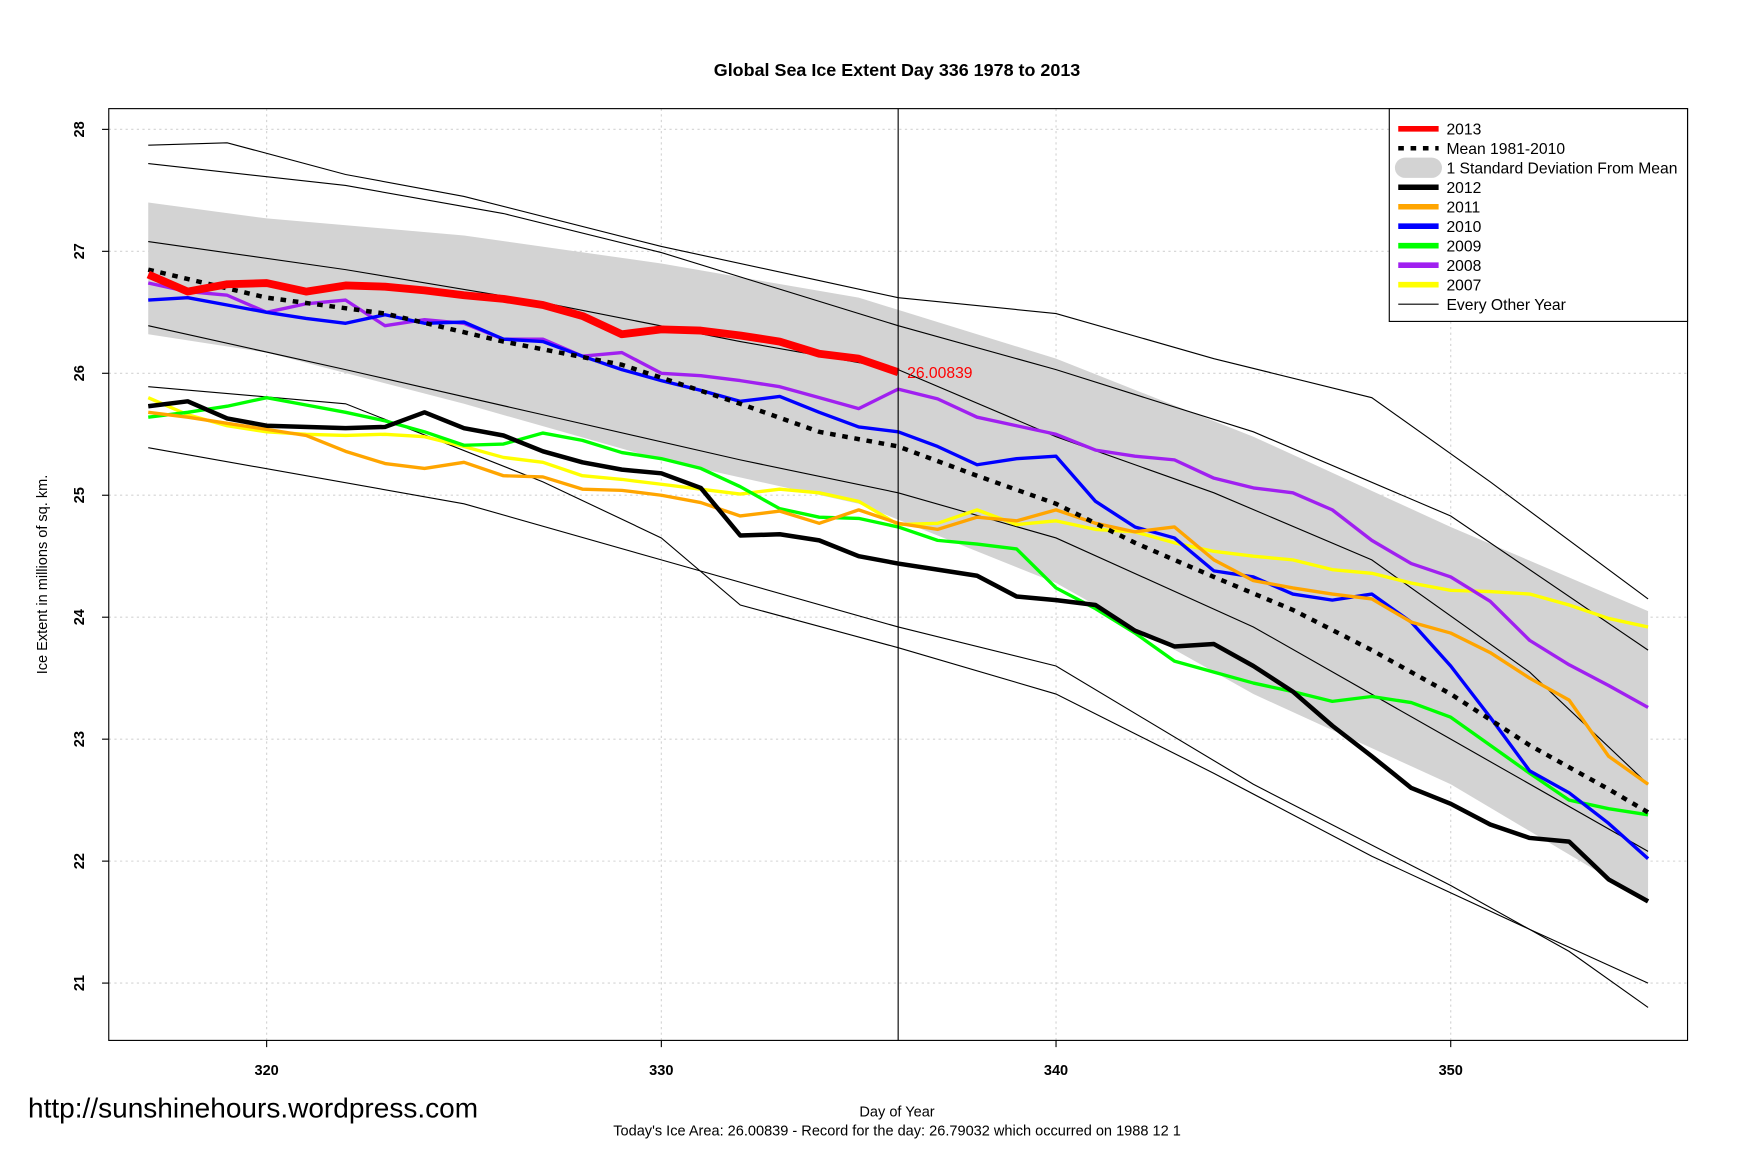 Image resolution: width=1738 pixels, height=1158 pixels. What do you see at coordinates (661, 1071) in the screenshot?
I see `x-tick-label: 330` at bounding box center [661, 1071].